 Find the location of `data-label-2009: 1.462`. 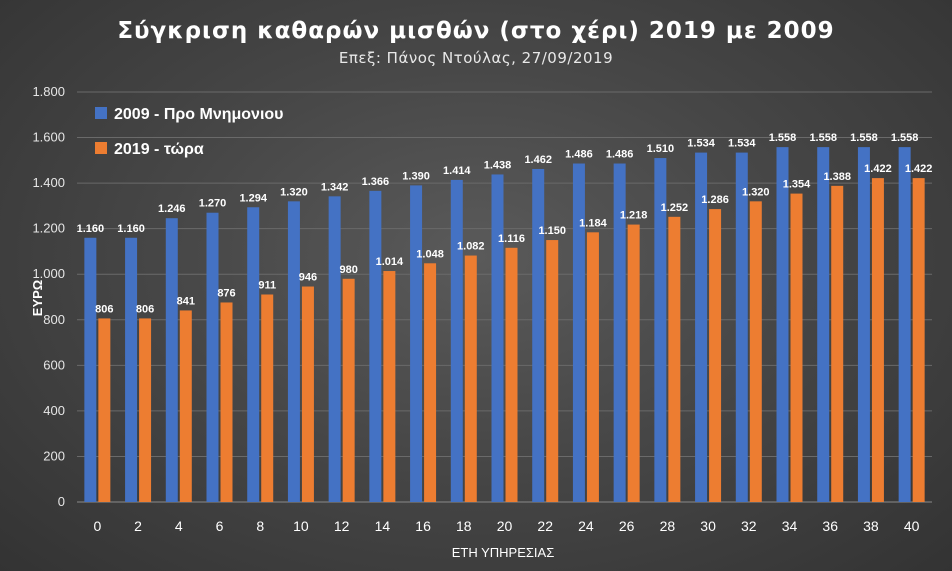

data-label-2009: 1.462 is located at coordinates (538, 160).